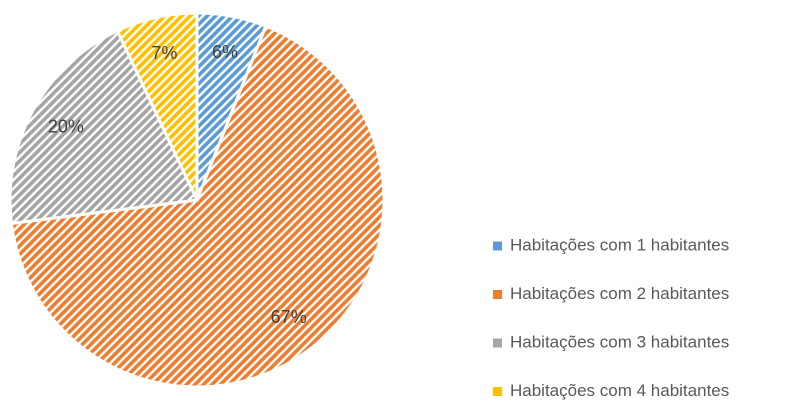 The height and width of the screenshot is (403, 793). What do you see at coordinates (619, 390) in the screenshot?
I see `legend-label: Habitações com 4 habitantes` at bounding box center [619, 390].